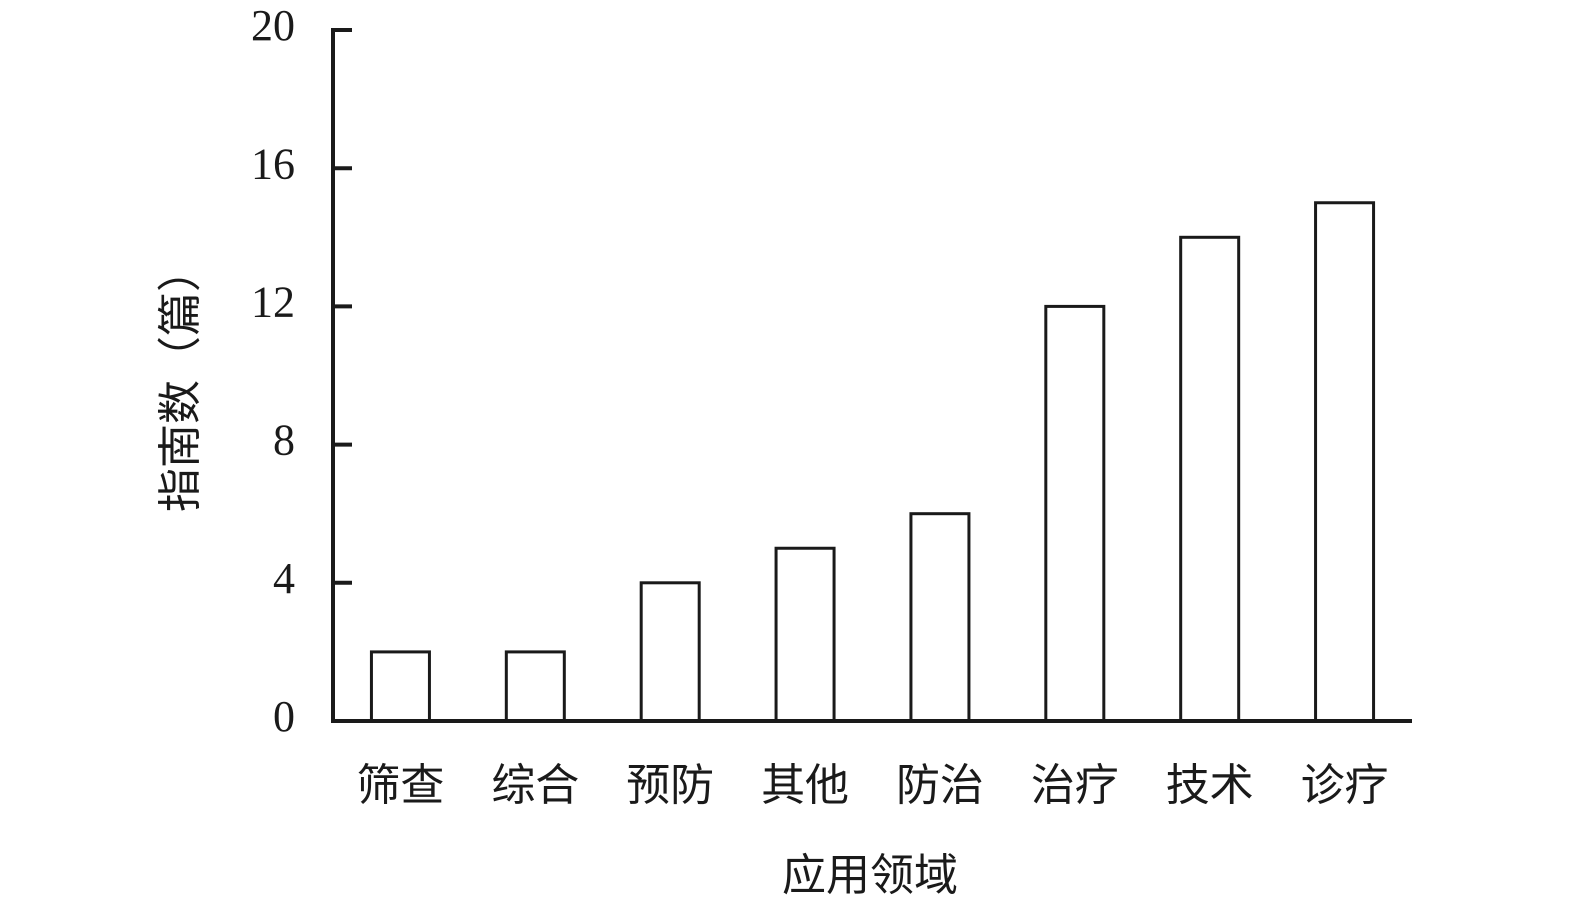 This screenshot has width=1575, height=920. I want to click on y-tick-label: 0, so click(284, 716).